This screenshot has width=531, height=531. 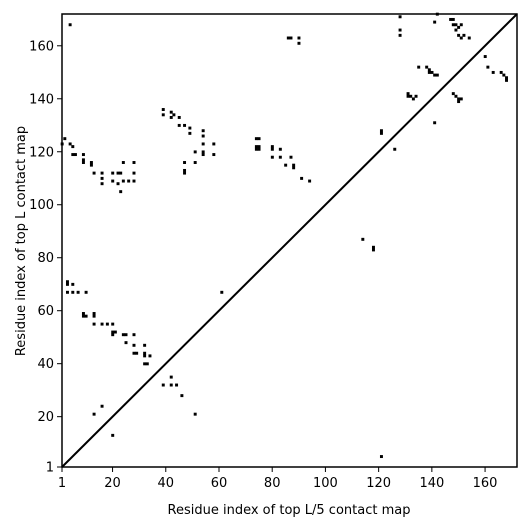 I want to click on x-tick-label: 140, so click(x=431, y=483).